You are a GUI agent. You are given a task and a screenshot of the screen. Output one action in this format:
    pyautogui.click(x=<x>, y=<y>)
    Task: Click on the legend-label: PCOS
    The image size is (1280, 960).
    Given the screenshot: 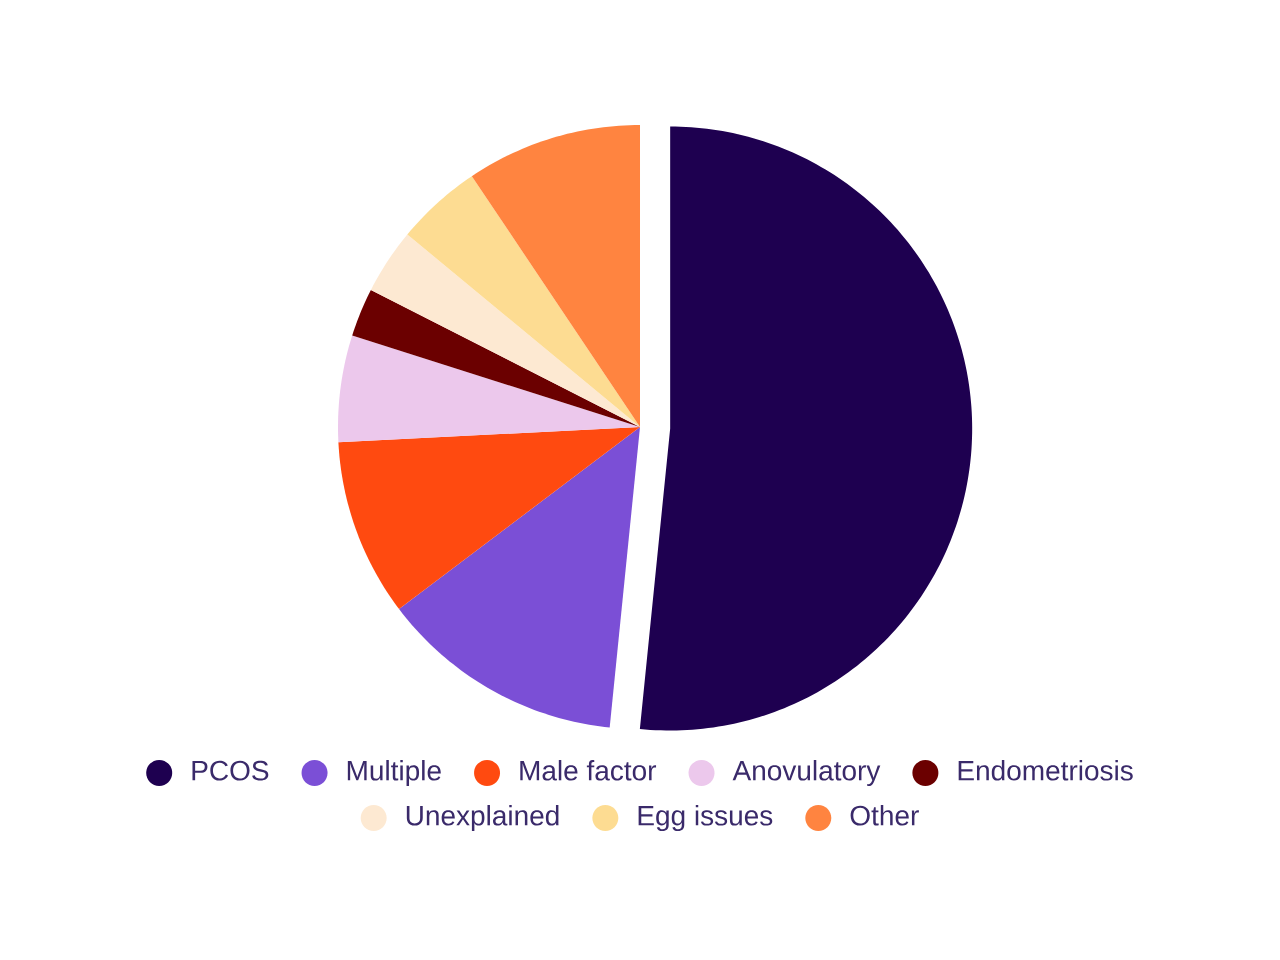 What is the action you would take?
    pyautogui.click(x=230, y=770)
    